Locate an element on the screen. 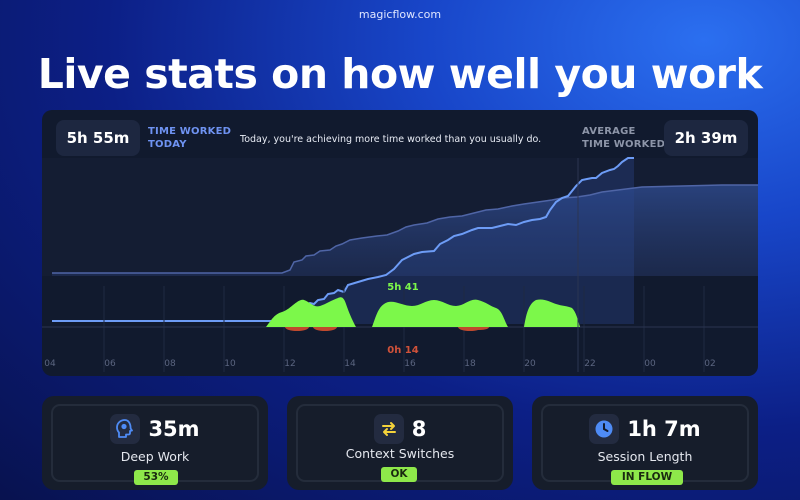 This screenshot has width=800, height=500. hour-tick: 00 is located at coordinates (650, 364).